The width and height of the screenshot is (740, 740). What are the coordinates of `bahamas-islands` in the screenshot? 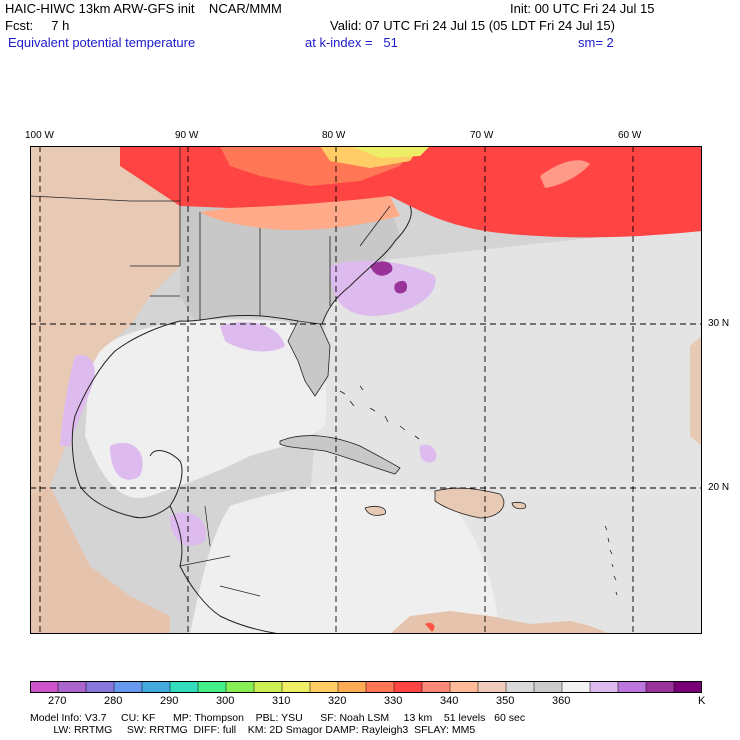 It's located at (379, 412).